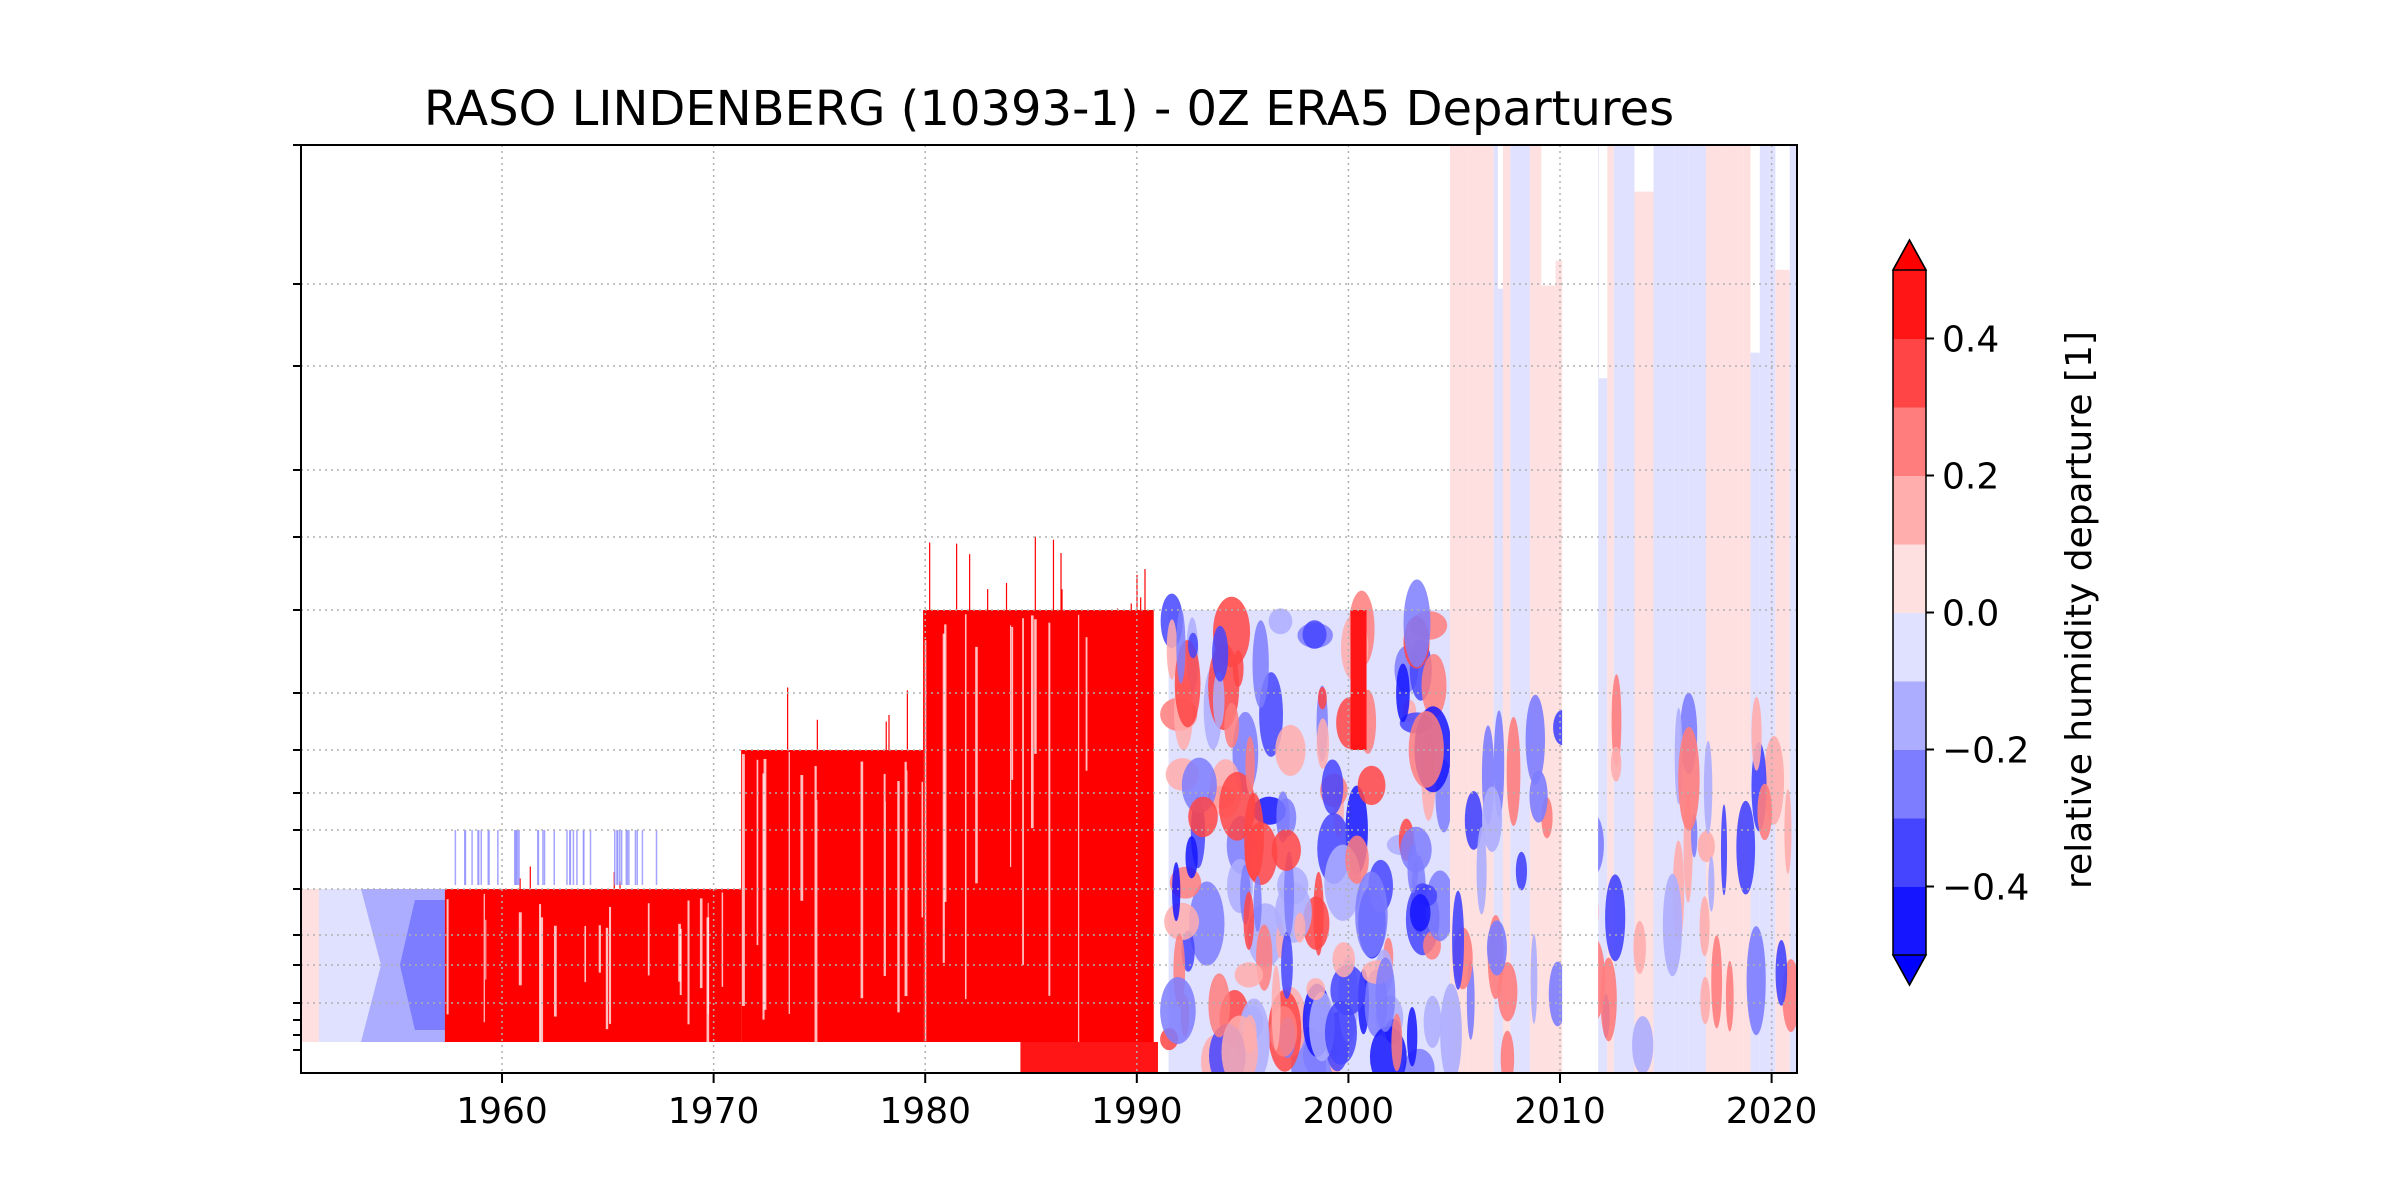 The height and width of the screenshot is (1200, 2400). Describe the element at coordinates (925, 1111) in the screenshot. I see `x-tick-label: 1980` at that location.